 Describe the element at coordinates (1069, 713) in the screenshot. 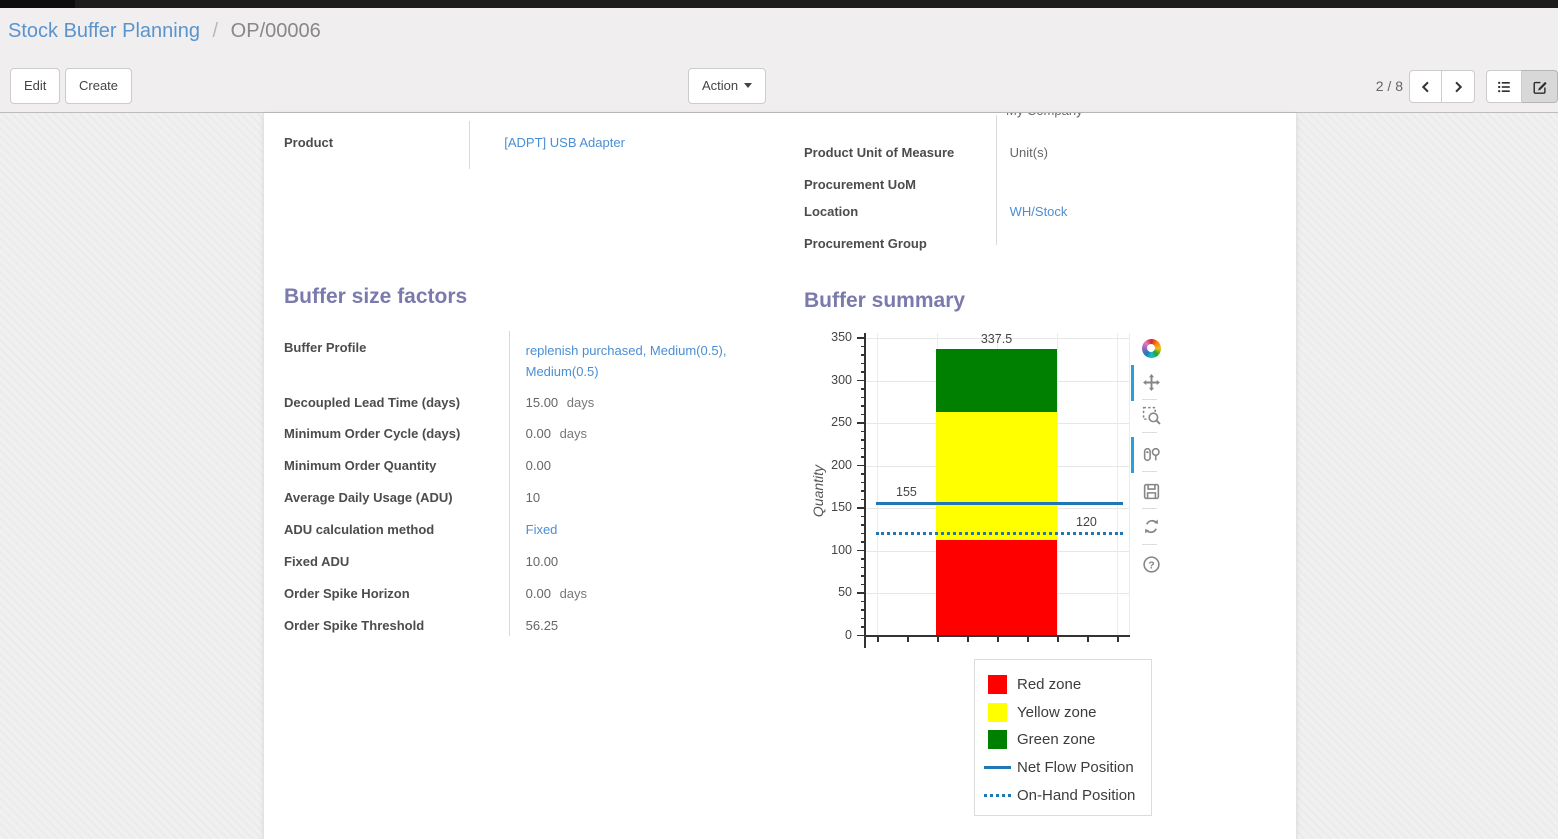

I see `legend-item-yellow-zone: Yellow zone` at that location.